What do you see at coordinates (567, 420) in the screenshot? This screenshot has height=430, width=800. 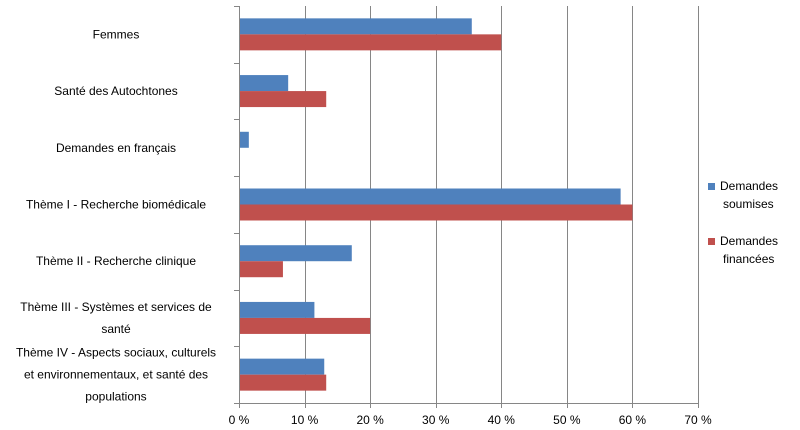 I see `x-tick-label: 50 %` at bounding box center [567, 420].